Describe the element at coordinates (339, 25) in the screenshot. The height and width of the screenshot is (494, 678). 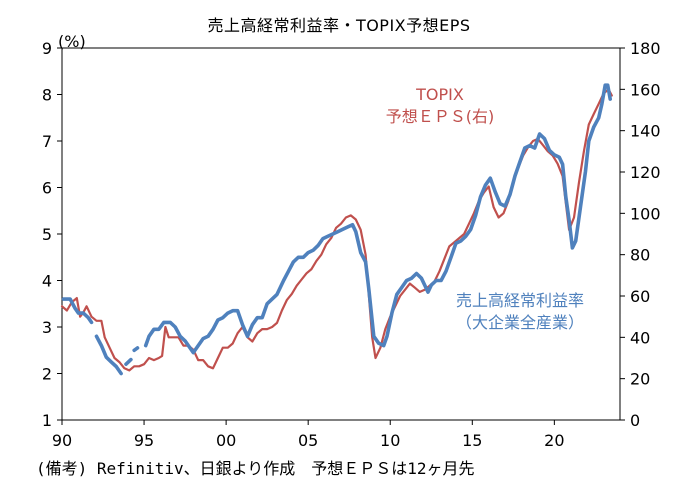
I see `chart-title: 売上高経常利益率・TOPIX予想EPS` at that location.